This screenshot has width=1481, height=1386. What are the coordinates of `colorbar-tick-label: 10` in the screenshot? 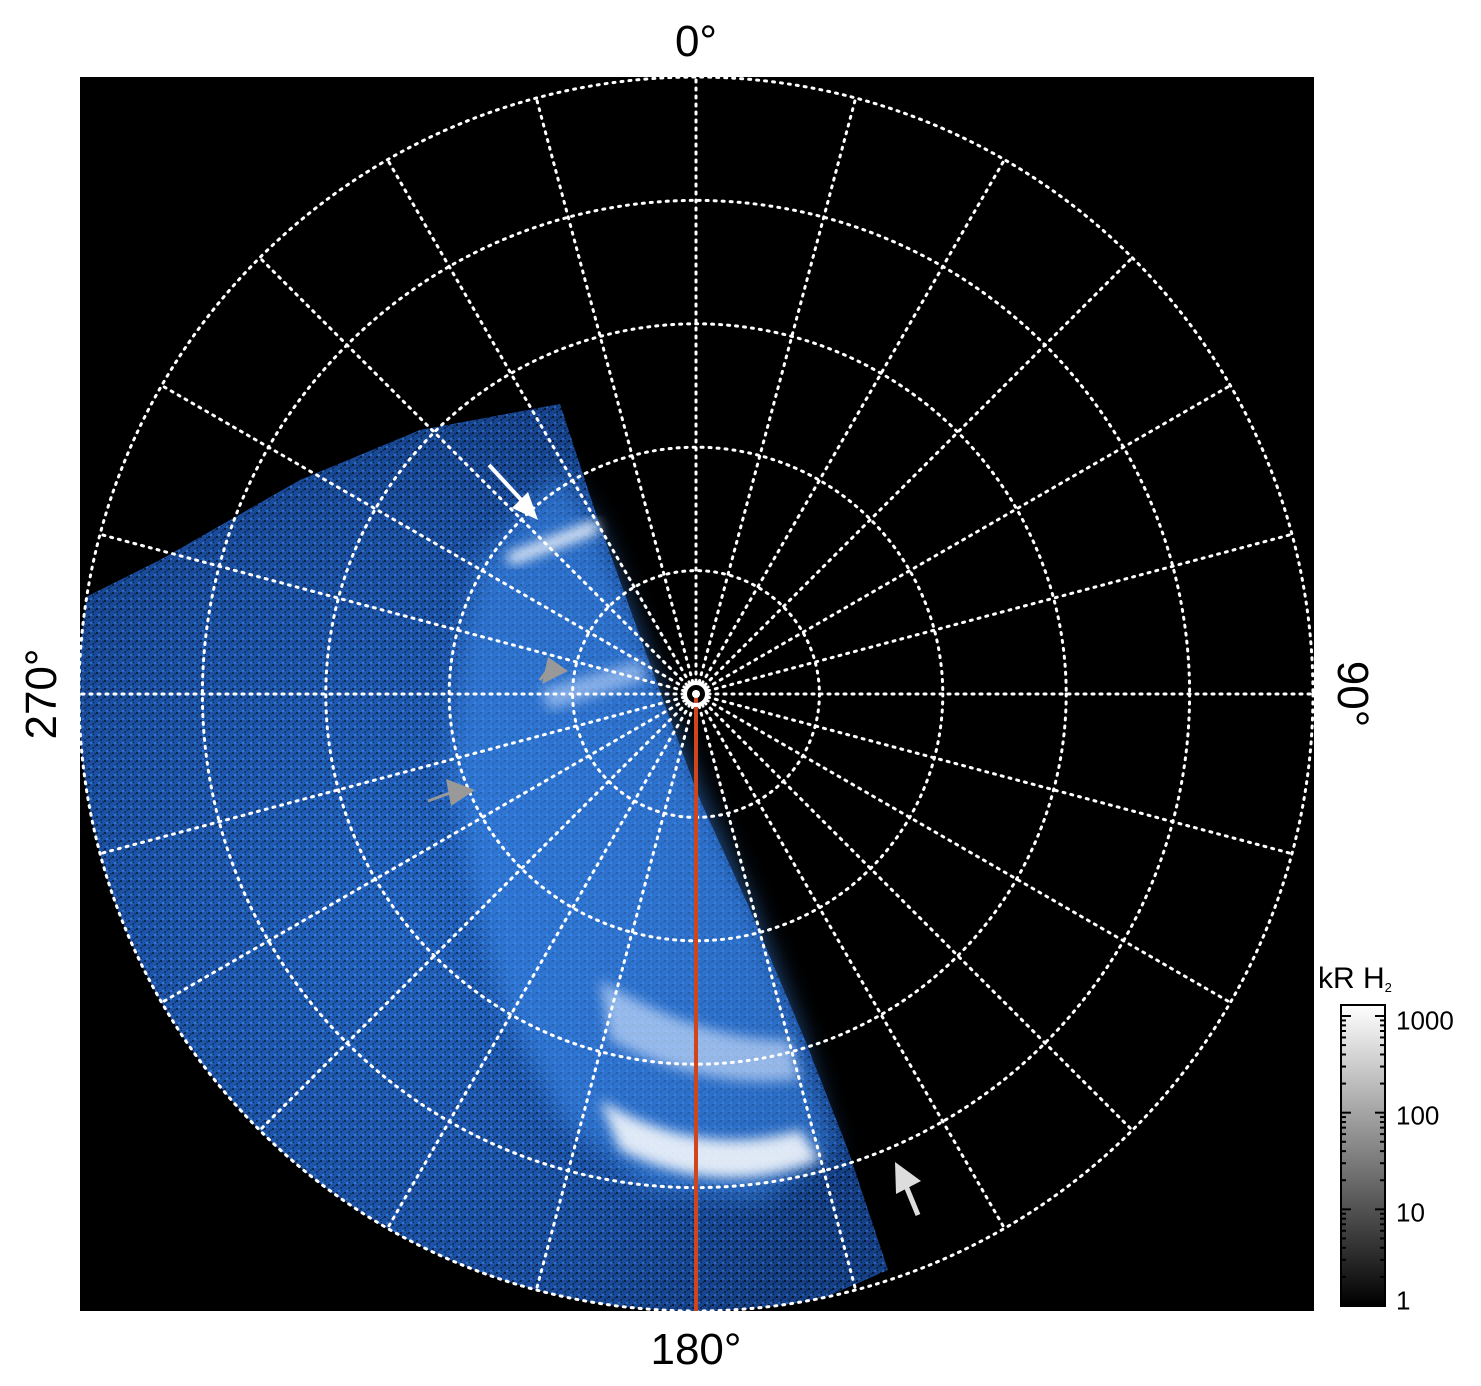 It's located at (1410, 1212).